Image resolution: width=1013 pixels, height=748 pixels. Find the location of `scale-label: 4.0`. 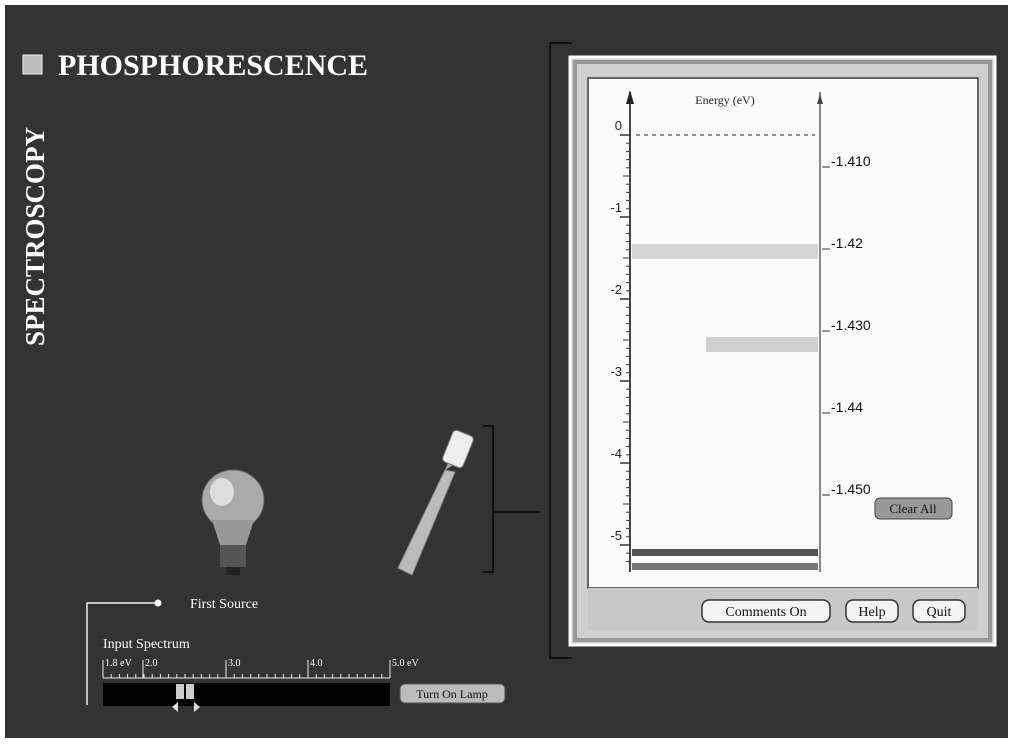

scale-label: 4.0 is located at coordinates (316, 663).